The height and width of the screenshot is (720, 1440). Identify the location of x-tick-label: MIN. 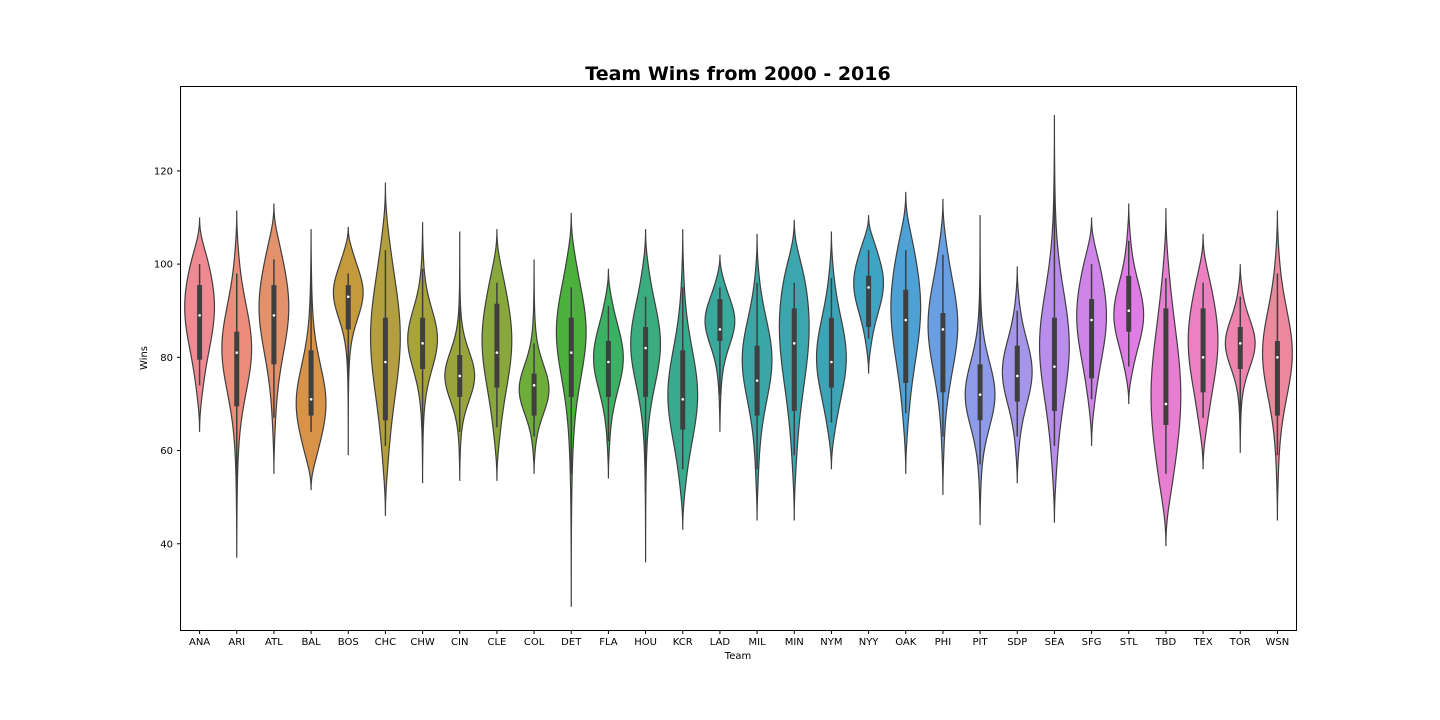
(794, 642).